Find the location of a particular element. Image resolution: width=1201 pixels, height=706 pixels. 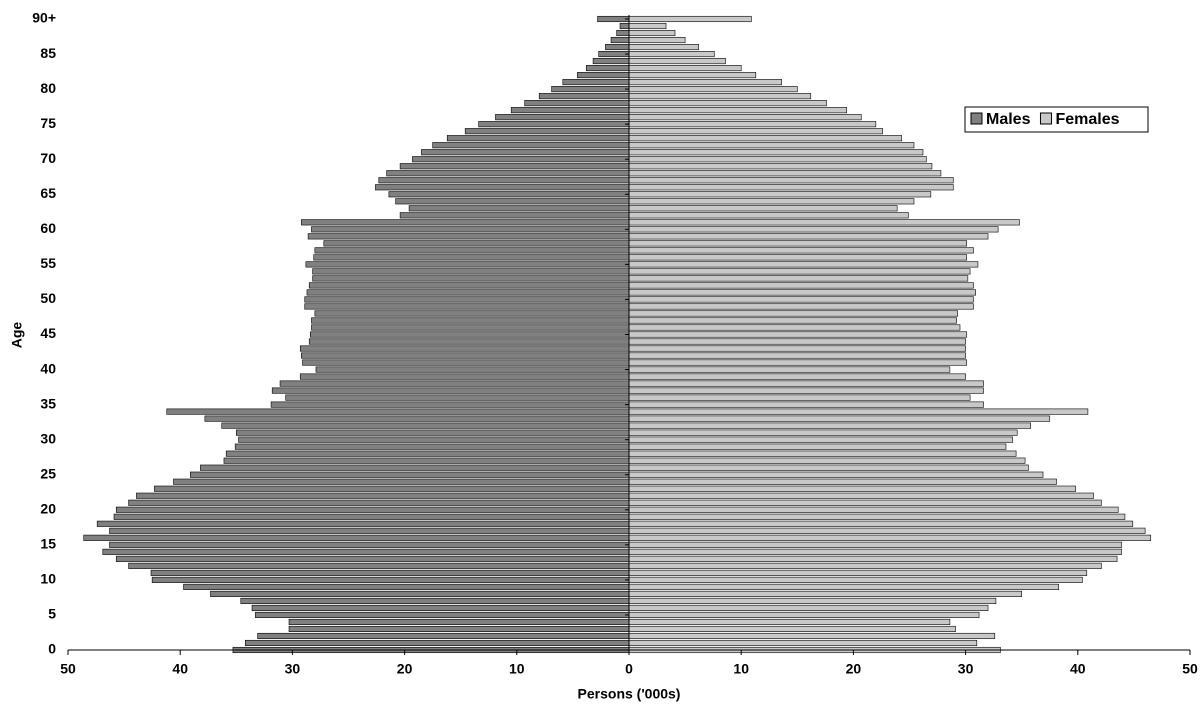

y-tick-label: 0 is located at coordinates (52, 649).